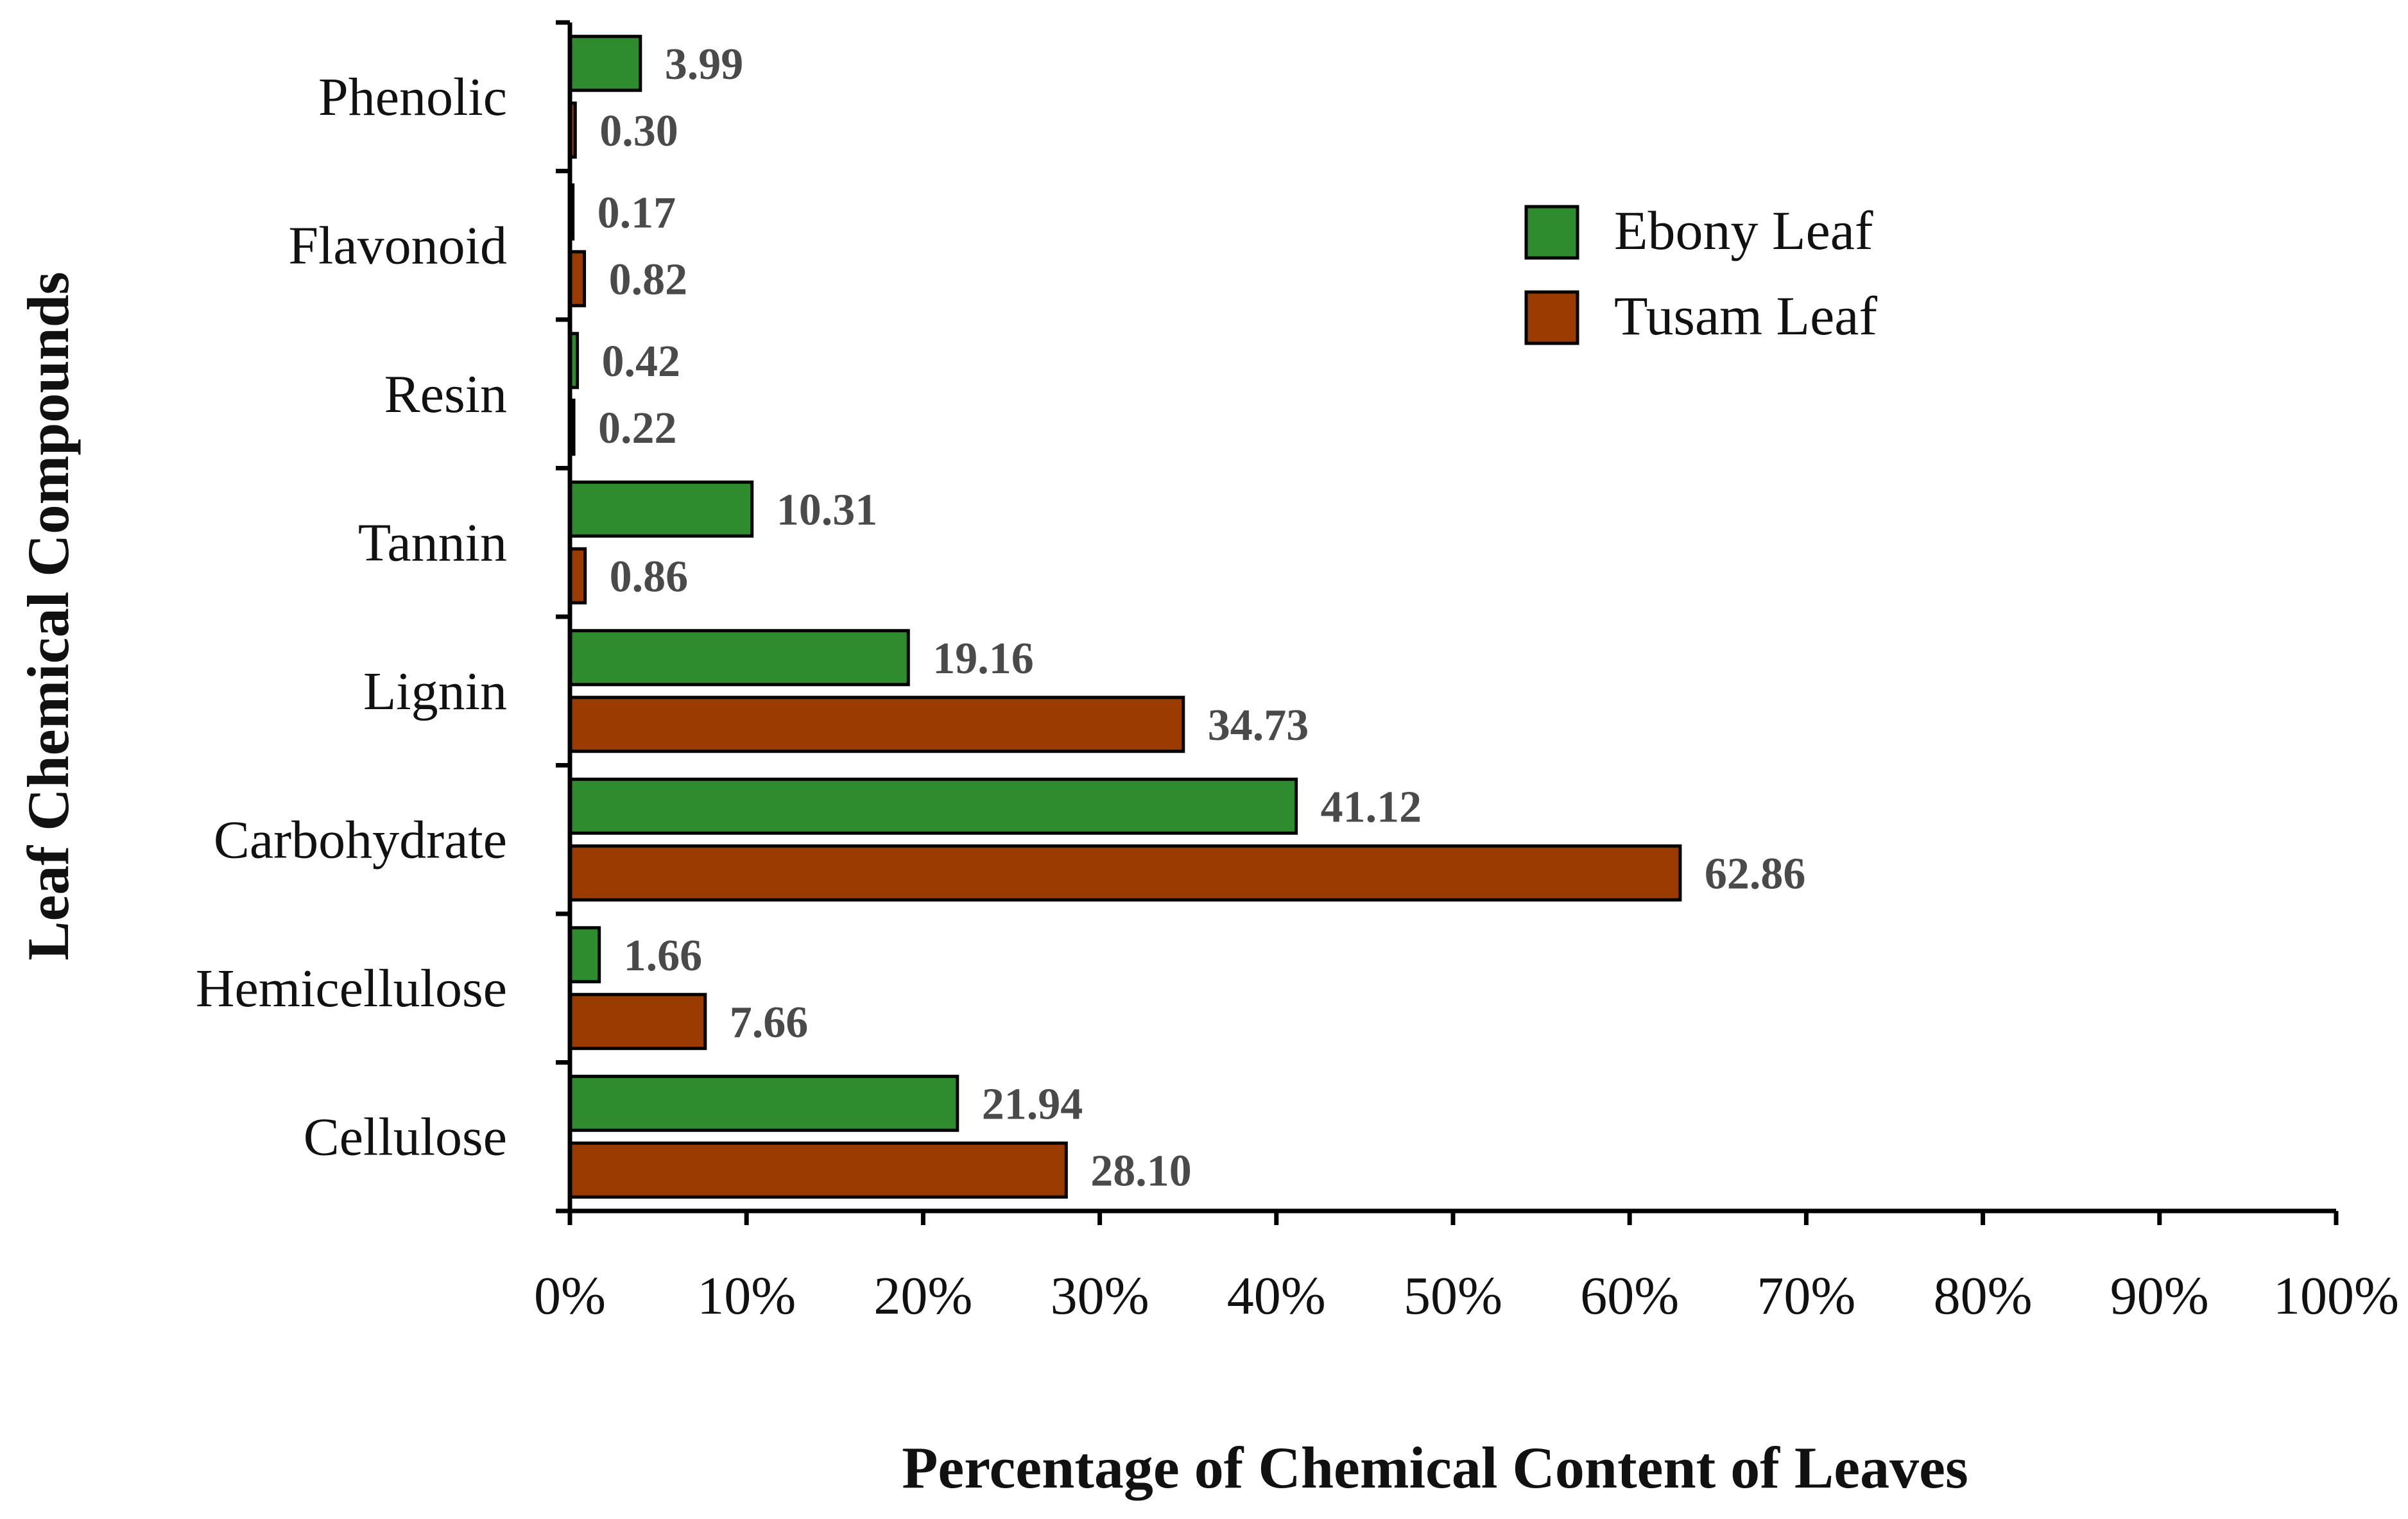 Image resolution: width=2408 pixels, height=1519 pixels. Describe the element at coordinates (637, 428) in the screenshot. I see `value-label-tusam-leaf-resin: 0.22` at that location.